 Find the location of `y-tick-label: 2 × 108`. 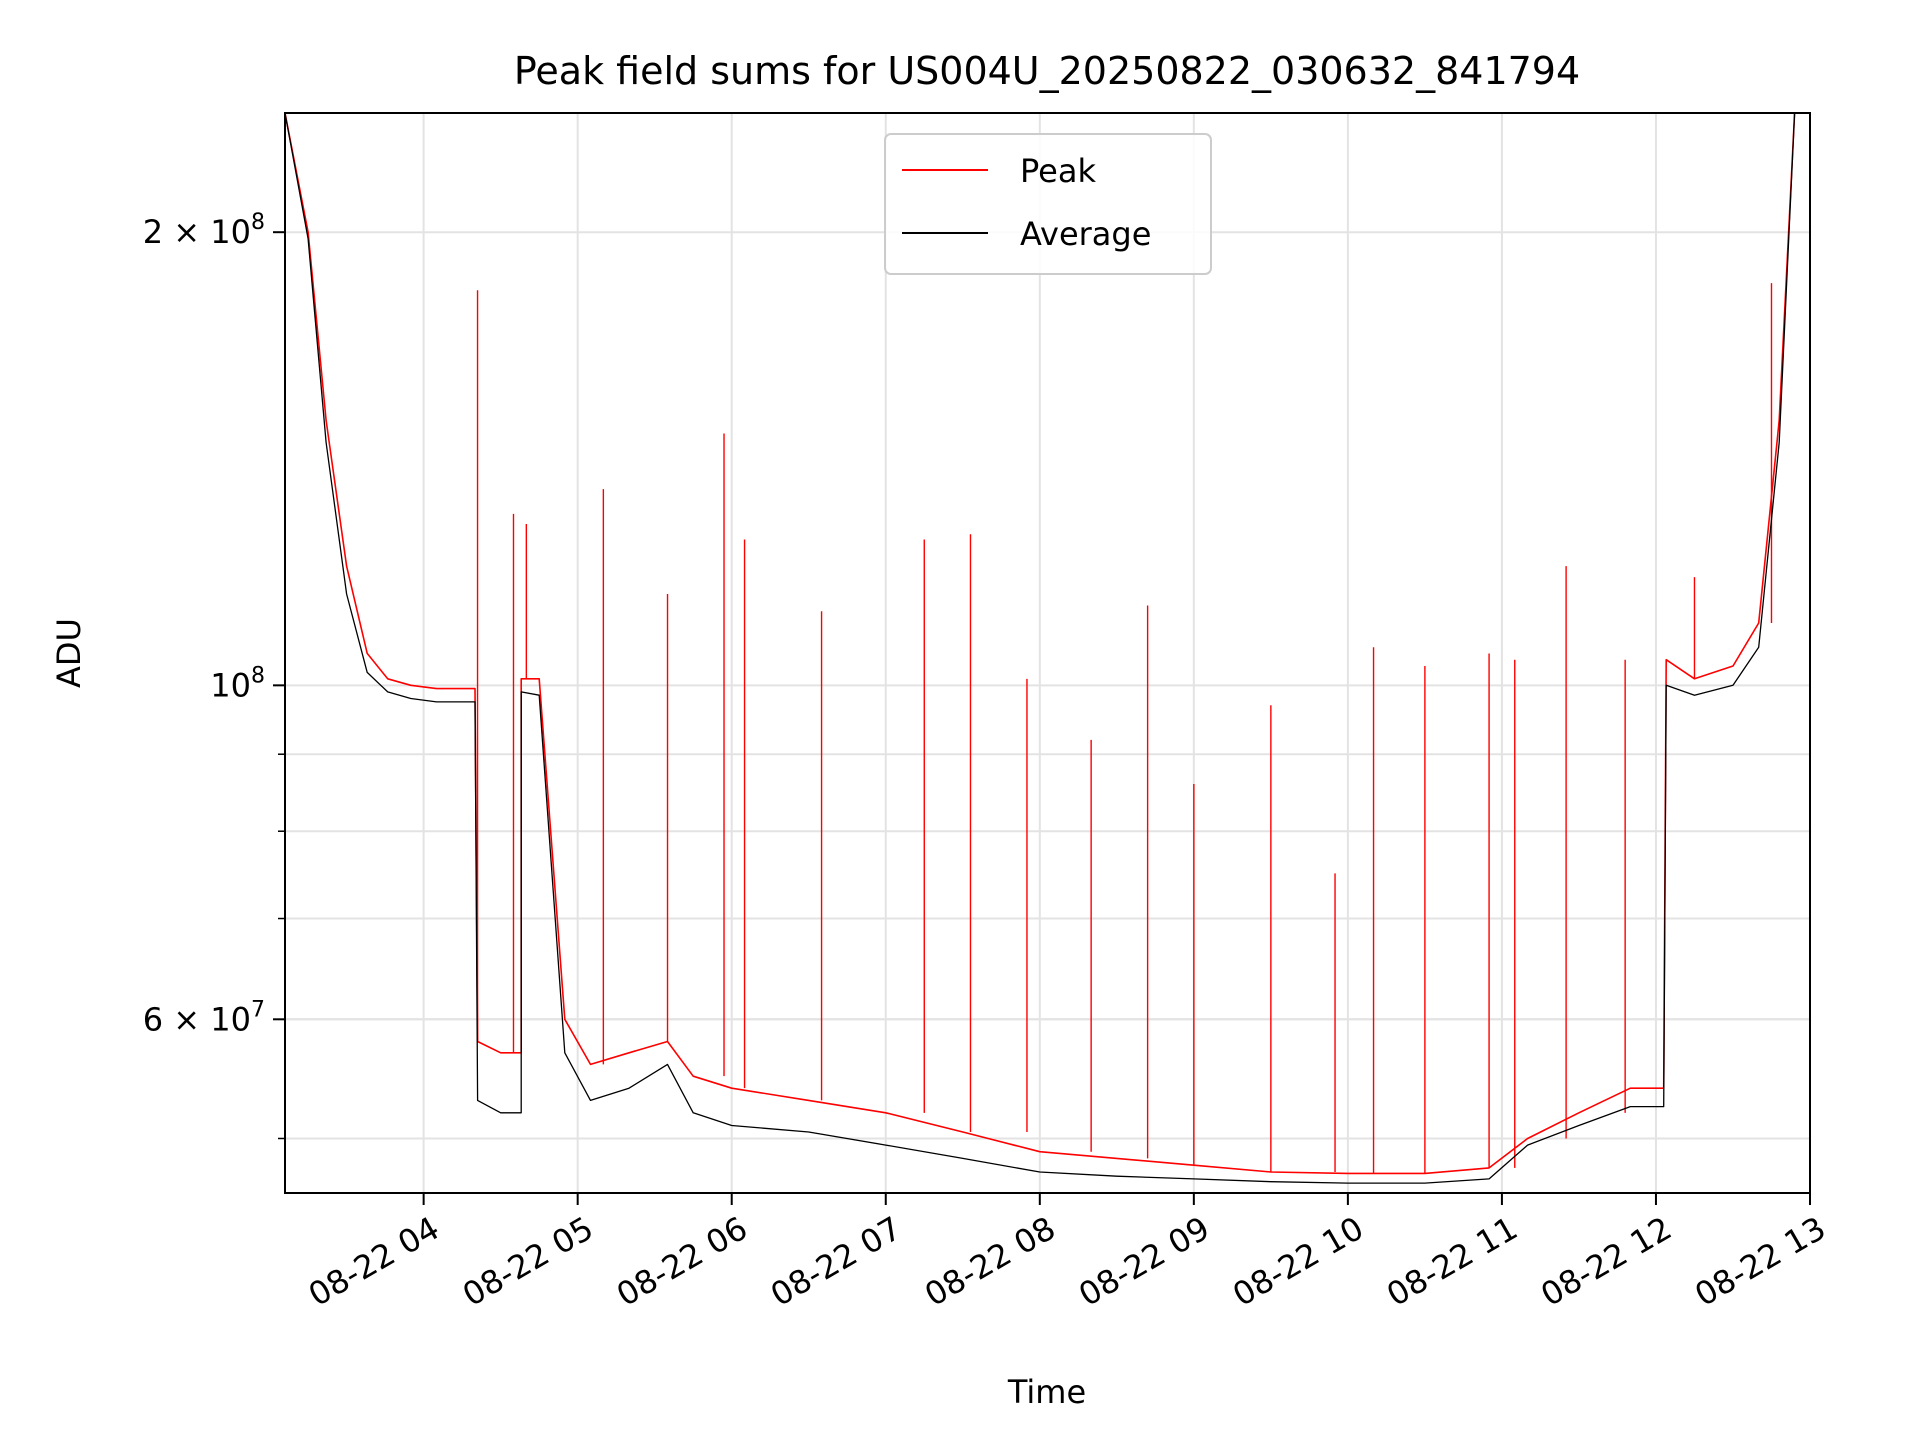

y-tick-label: 2 × 108 is located at coordinates (204, 230).